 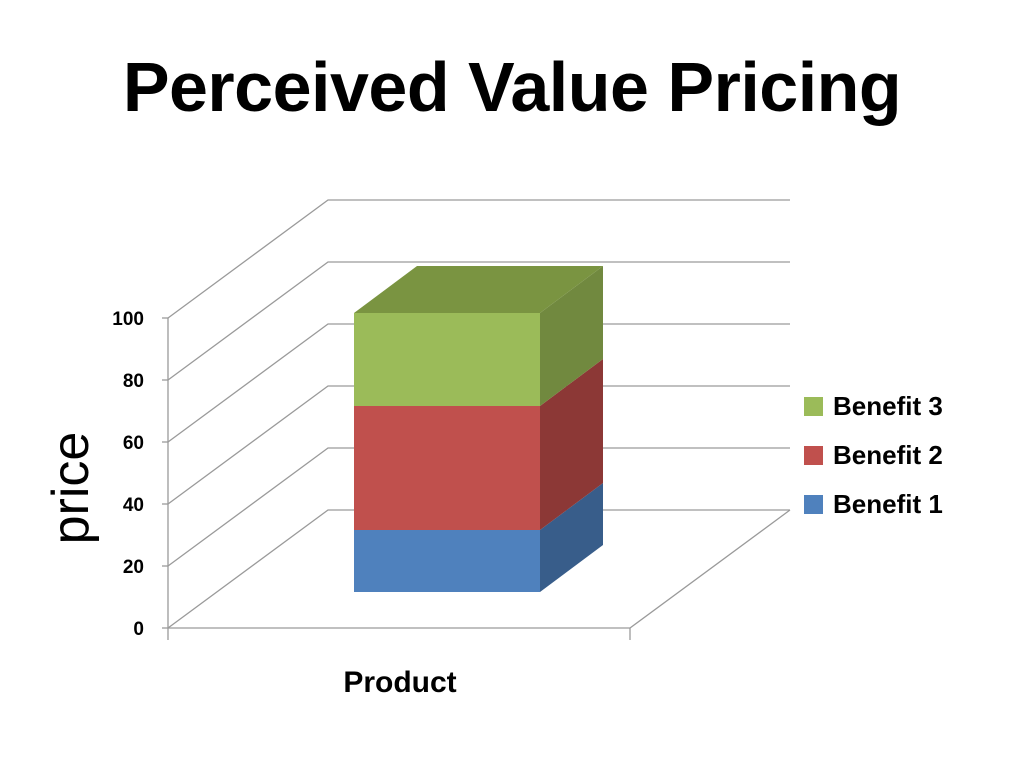 I want to click on legend-item-benefit-1: Benefit 1, so click(x=873, y=504).